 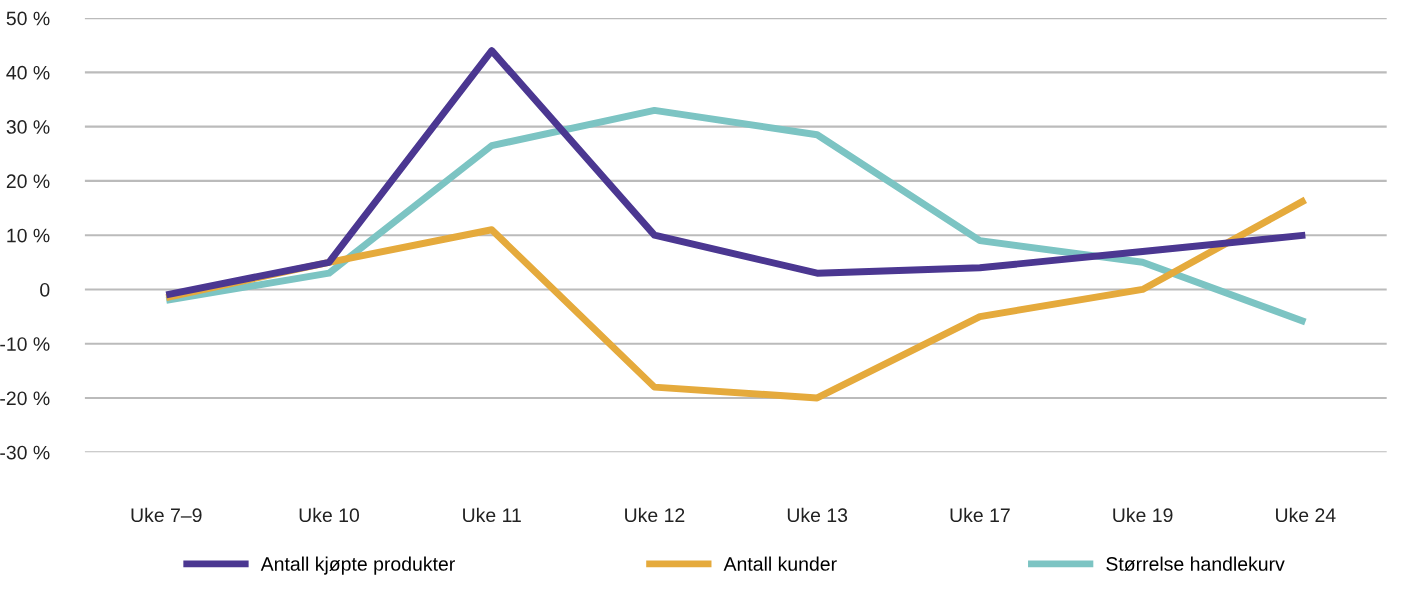 I want to click on y-tick-label: -10 %, so click(x=25, y=344).